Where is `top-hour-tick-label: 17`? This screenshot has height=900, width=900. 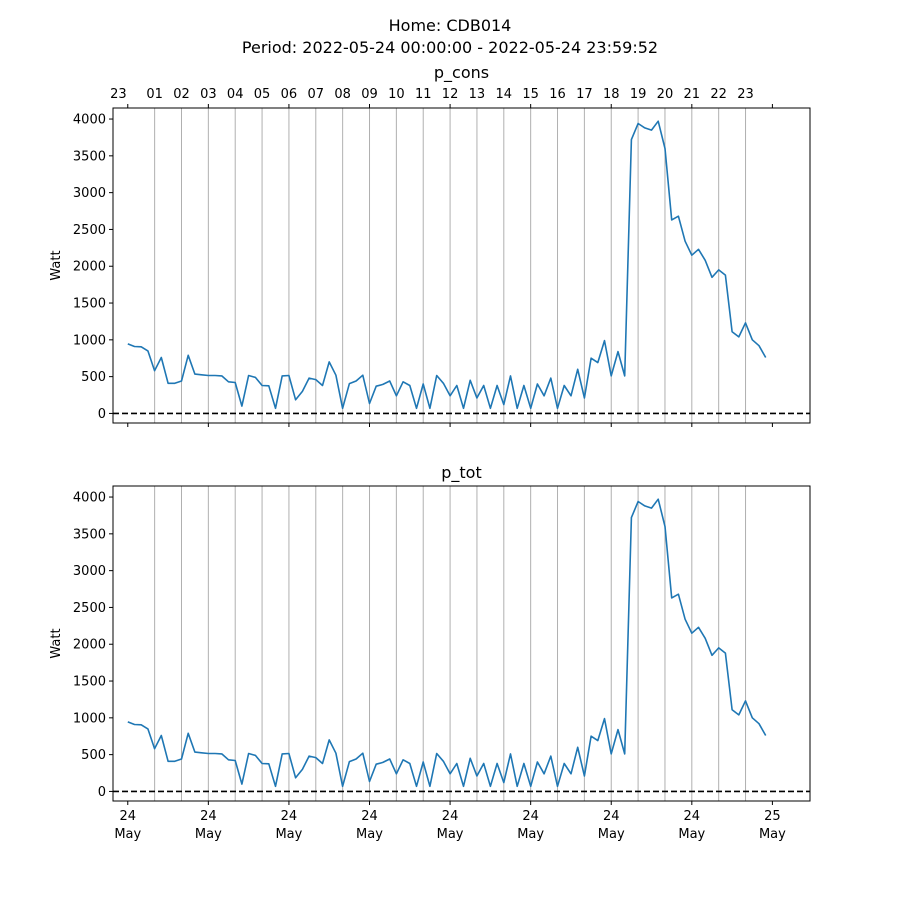
top-hour-tick-label: 17 is located at coordinates (584, 94).